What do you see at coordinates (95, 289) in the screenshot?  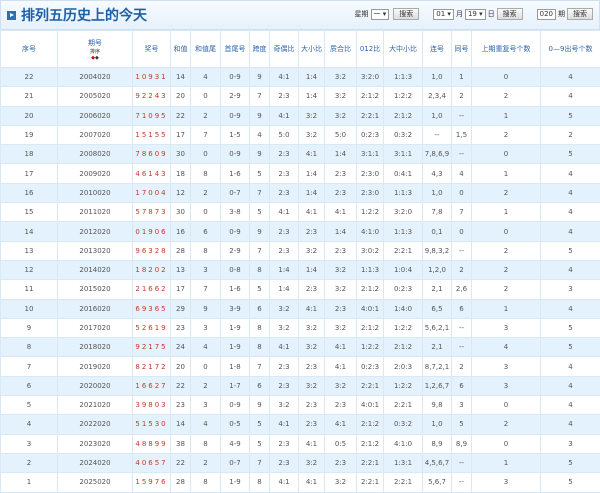 I see `table-cell: 2015020` at bounding box center [95, 289].